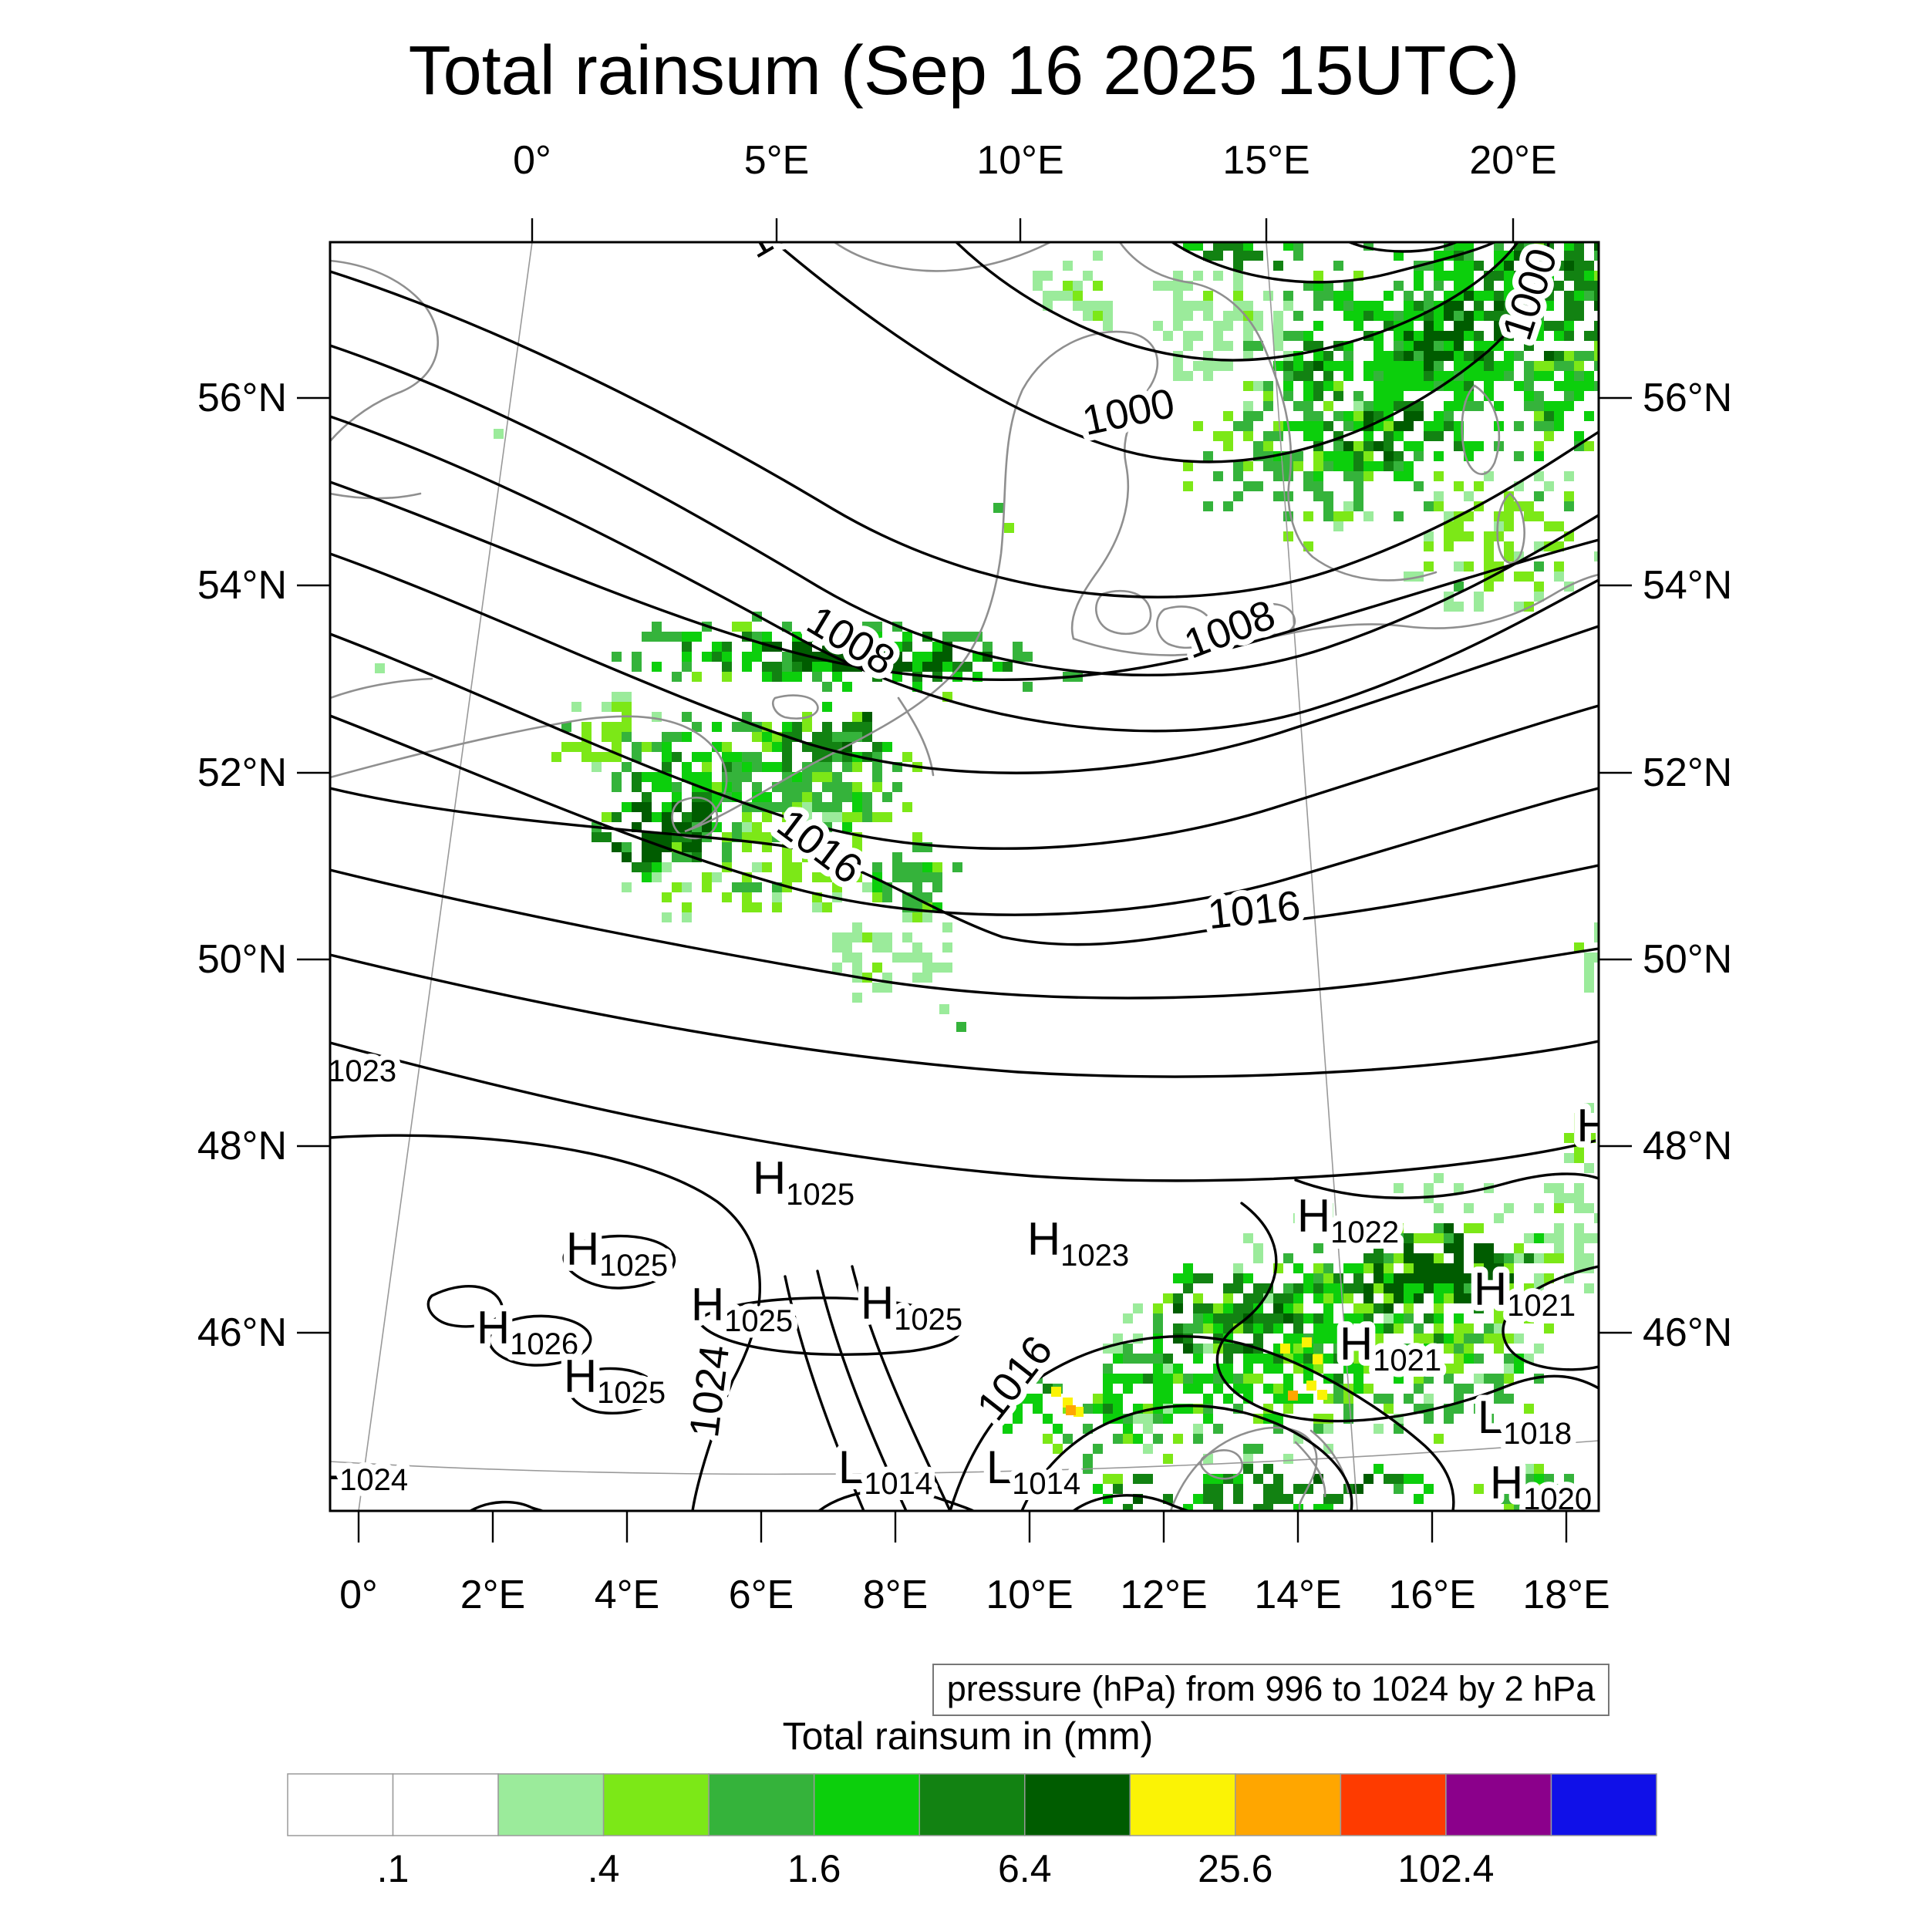 Image resolution: width=1928 pixels, height=1932 pixels. Describe the element at coordinates (493, 1595) in the screenshot. I see `axis-tick-label: 2°E` at that location.